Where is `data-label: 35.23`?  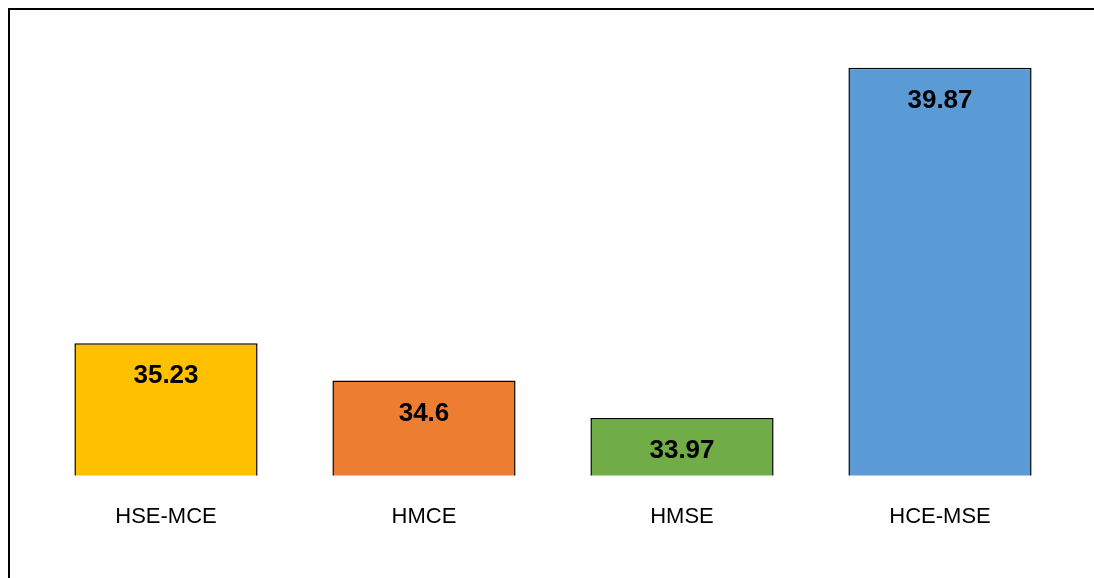
data-label: 35.23 is located at coordinates (166, 374).